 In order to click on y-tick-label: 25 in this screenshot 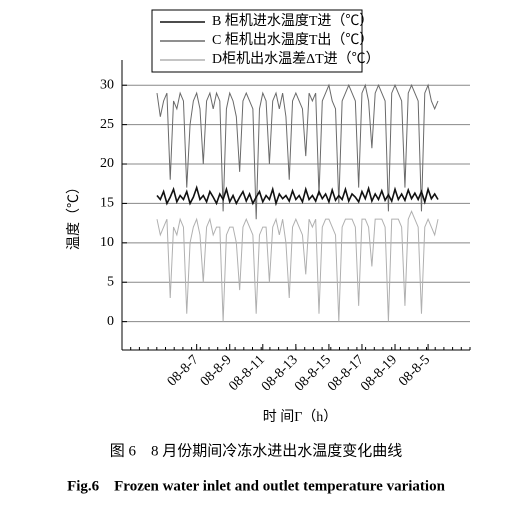, I will do `click(107, 124)`.